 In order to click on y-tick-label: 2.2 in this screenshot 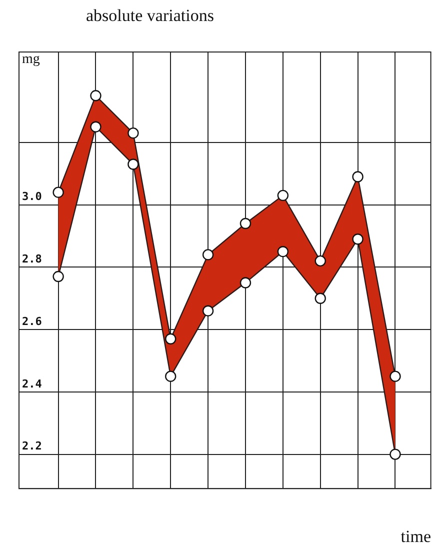, I will do `click(32, 446)`.